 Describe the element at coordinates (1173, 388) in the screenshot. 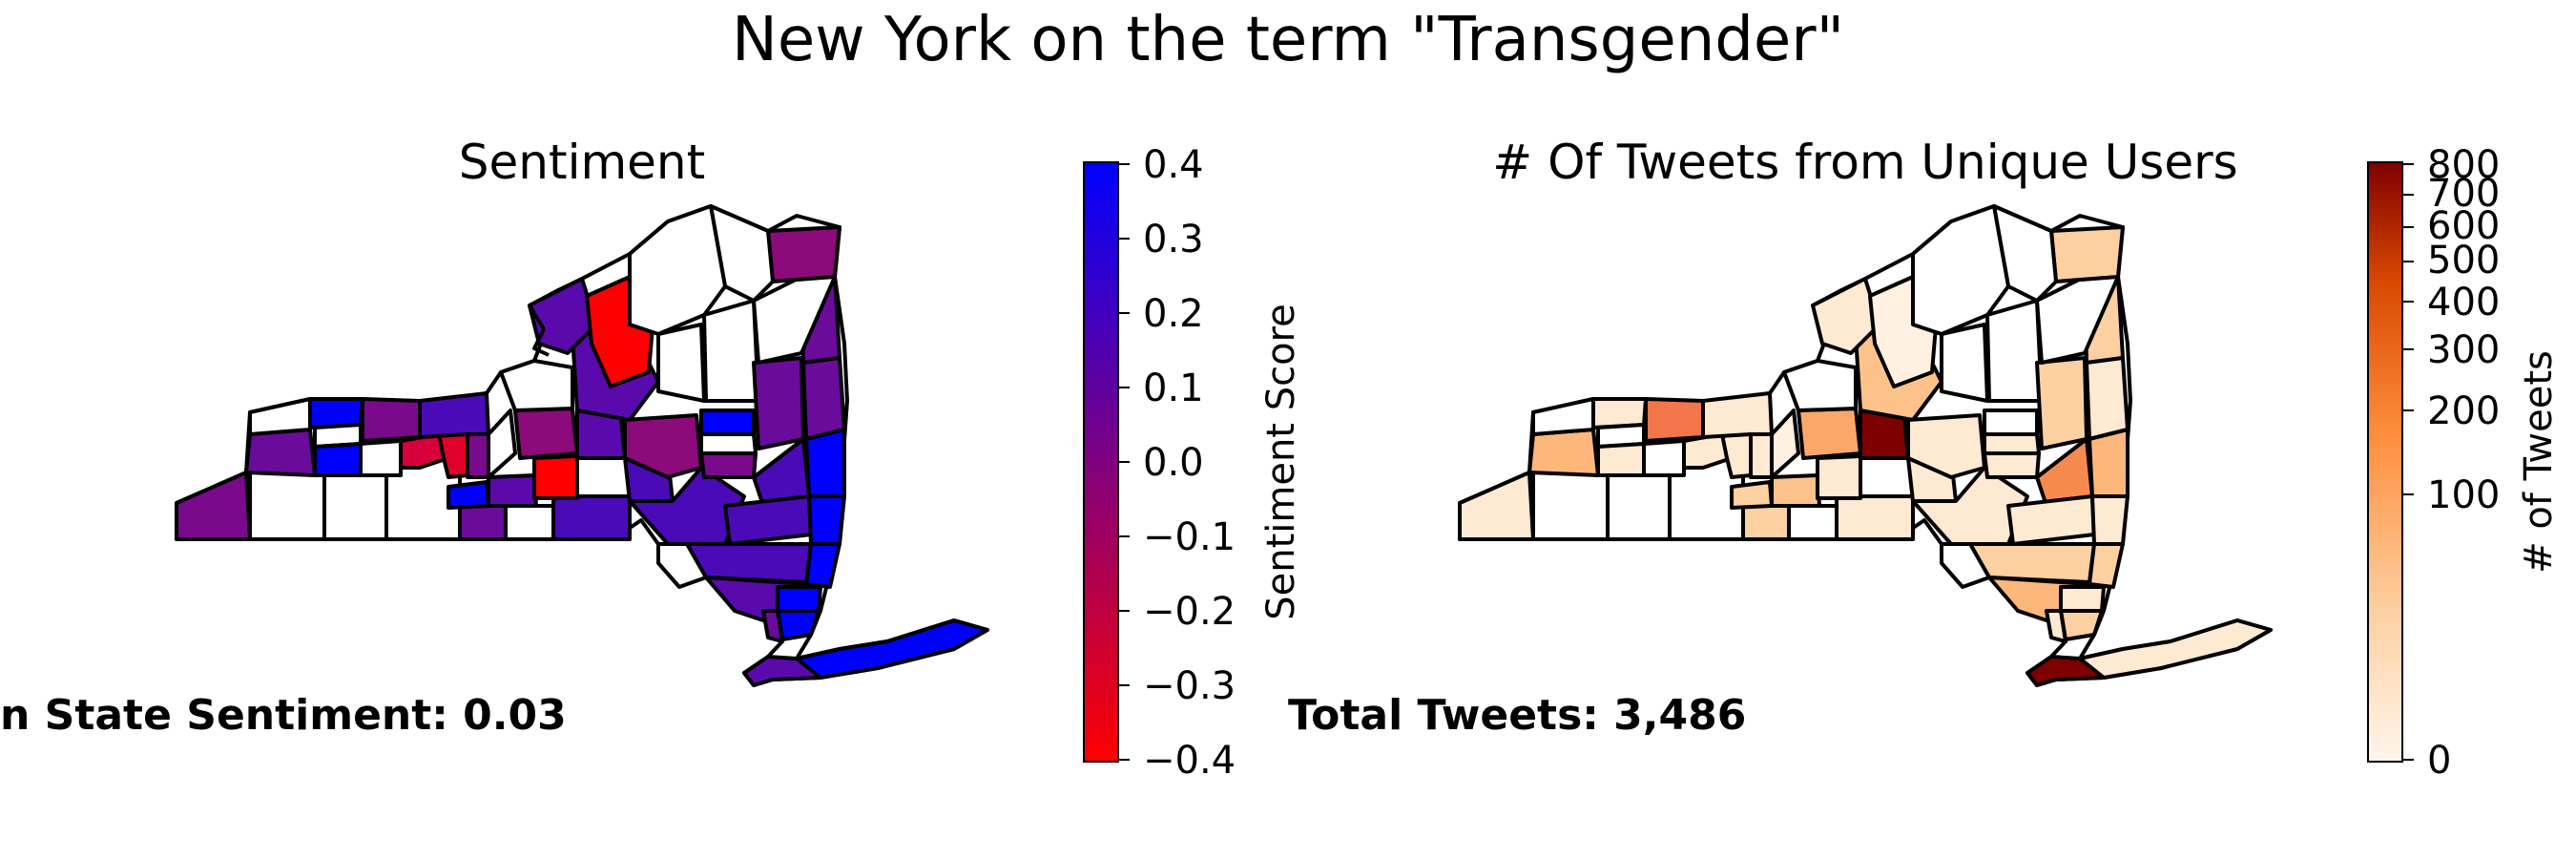

I see `sent-tick-3: 0.1` at that location.